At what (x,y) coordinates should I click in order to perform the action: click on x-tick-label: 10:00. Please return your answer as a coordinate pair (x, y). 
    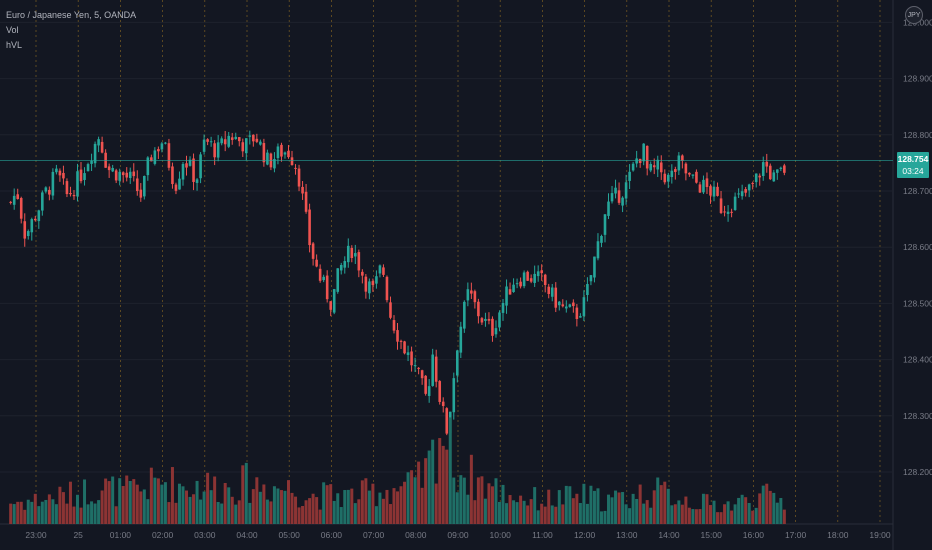
    Looking at the image, I should click on (501, 535).